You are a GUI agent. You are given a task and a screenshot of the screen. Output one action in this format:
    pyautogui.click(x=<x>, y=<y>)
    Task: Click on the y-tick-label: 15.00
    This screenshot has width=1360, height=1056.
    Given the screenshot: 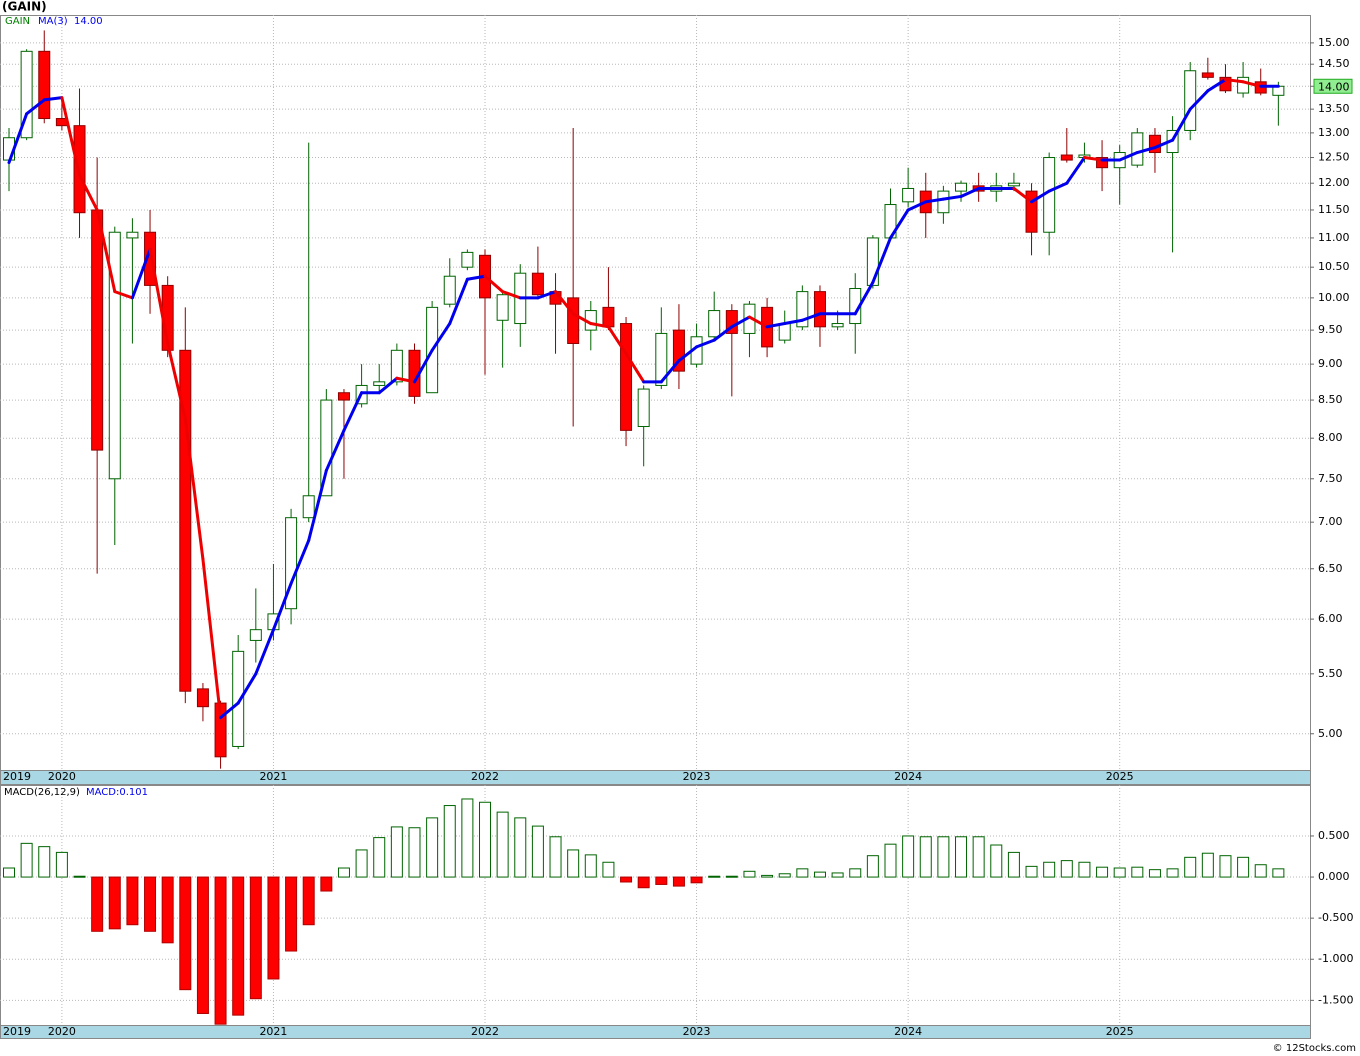 What is the action you would take?
    pyautogui.click(x=1334, y=42)
    